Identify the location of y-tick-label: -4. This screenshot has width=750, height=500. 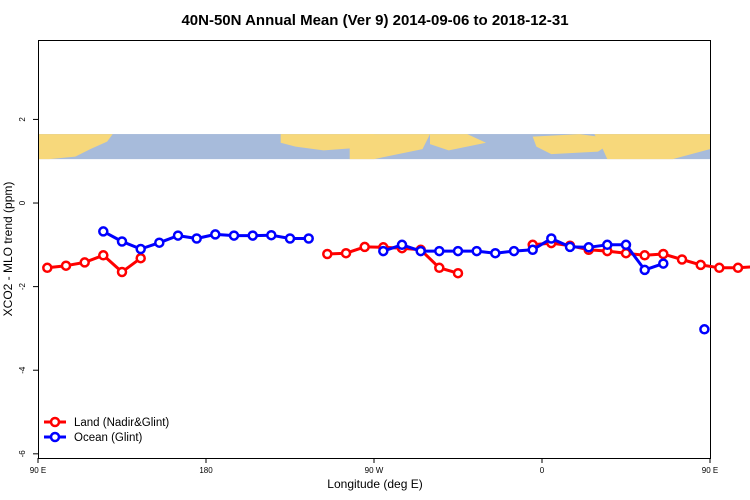
(22, 370).